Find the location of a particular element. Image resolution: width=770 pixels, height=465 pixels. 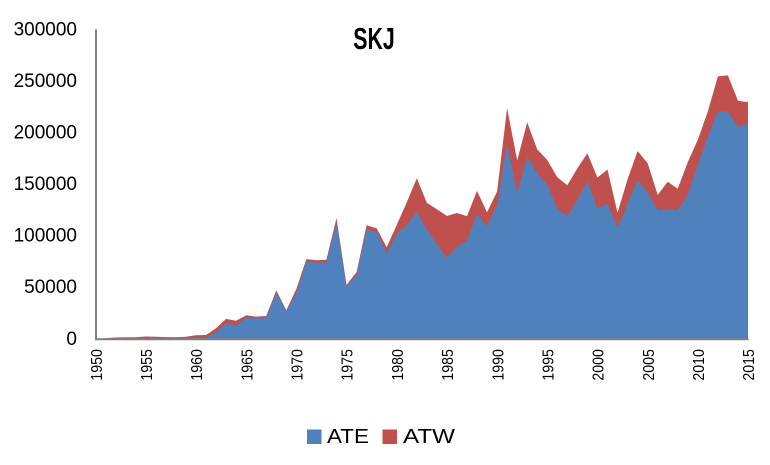

svg-text: 2000 is located at coordinates (599, 365).